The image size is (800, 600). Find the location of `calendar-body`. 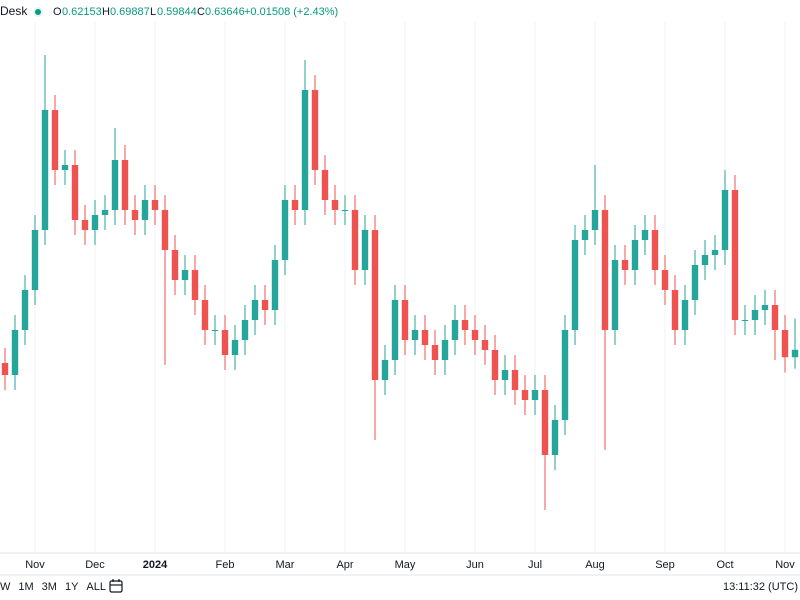

calendar-body is located at coordinates (116, 586).